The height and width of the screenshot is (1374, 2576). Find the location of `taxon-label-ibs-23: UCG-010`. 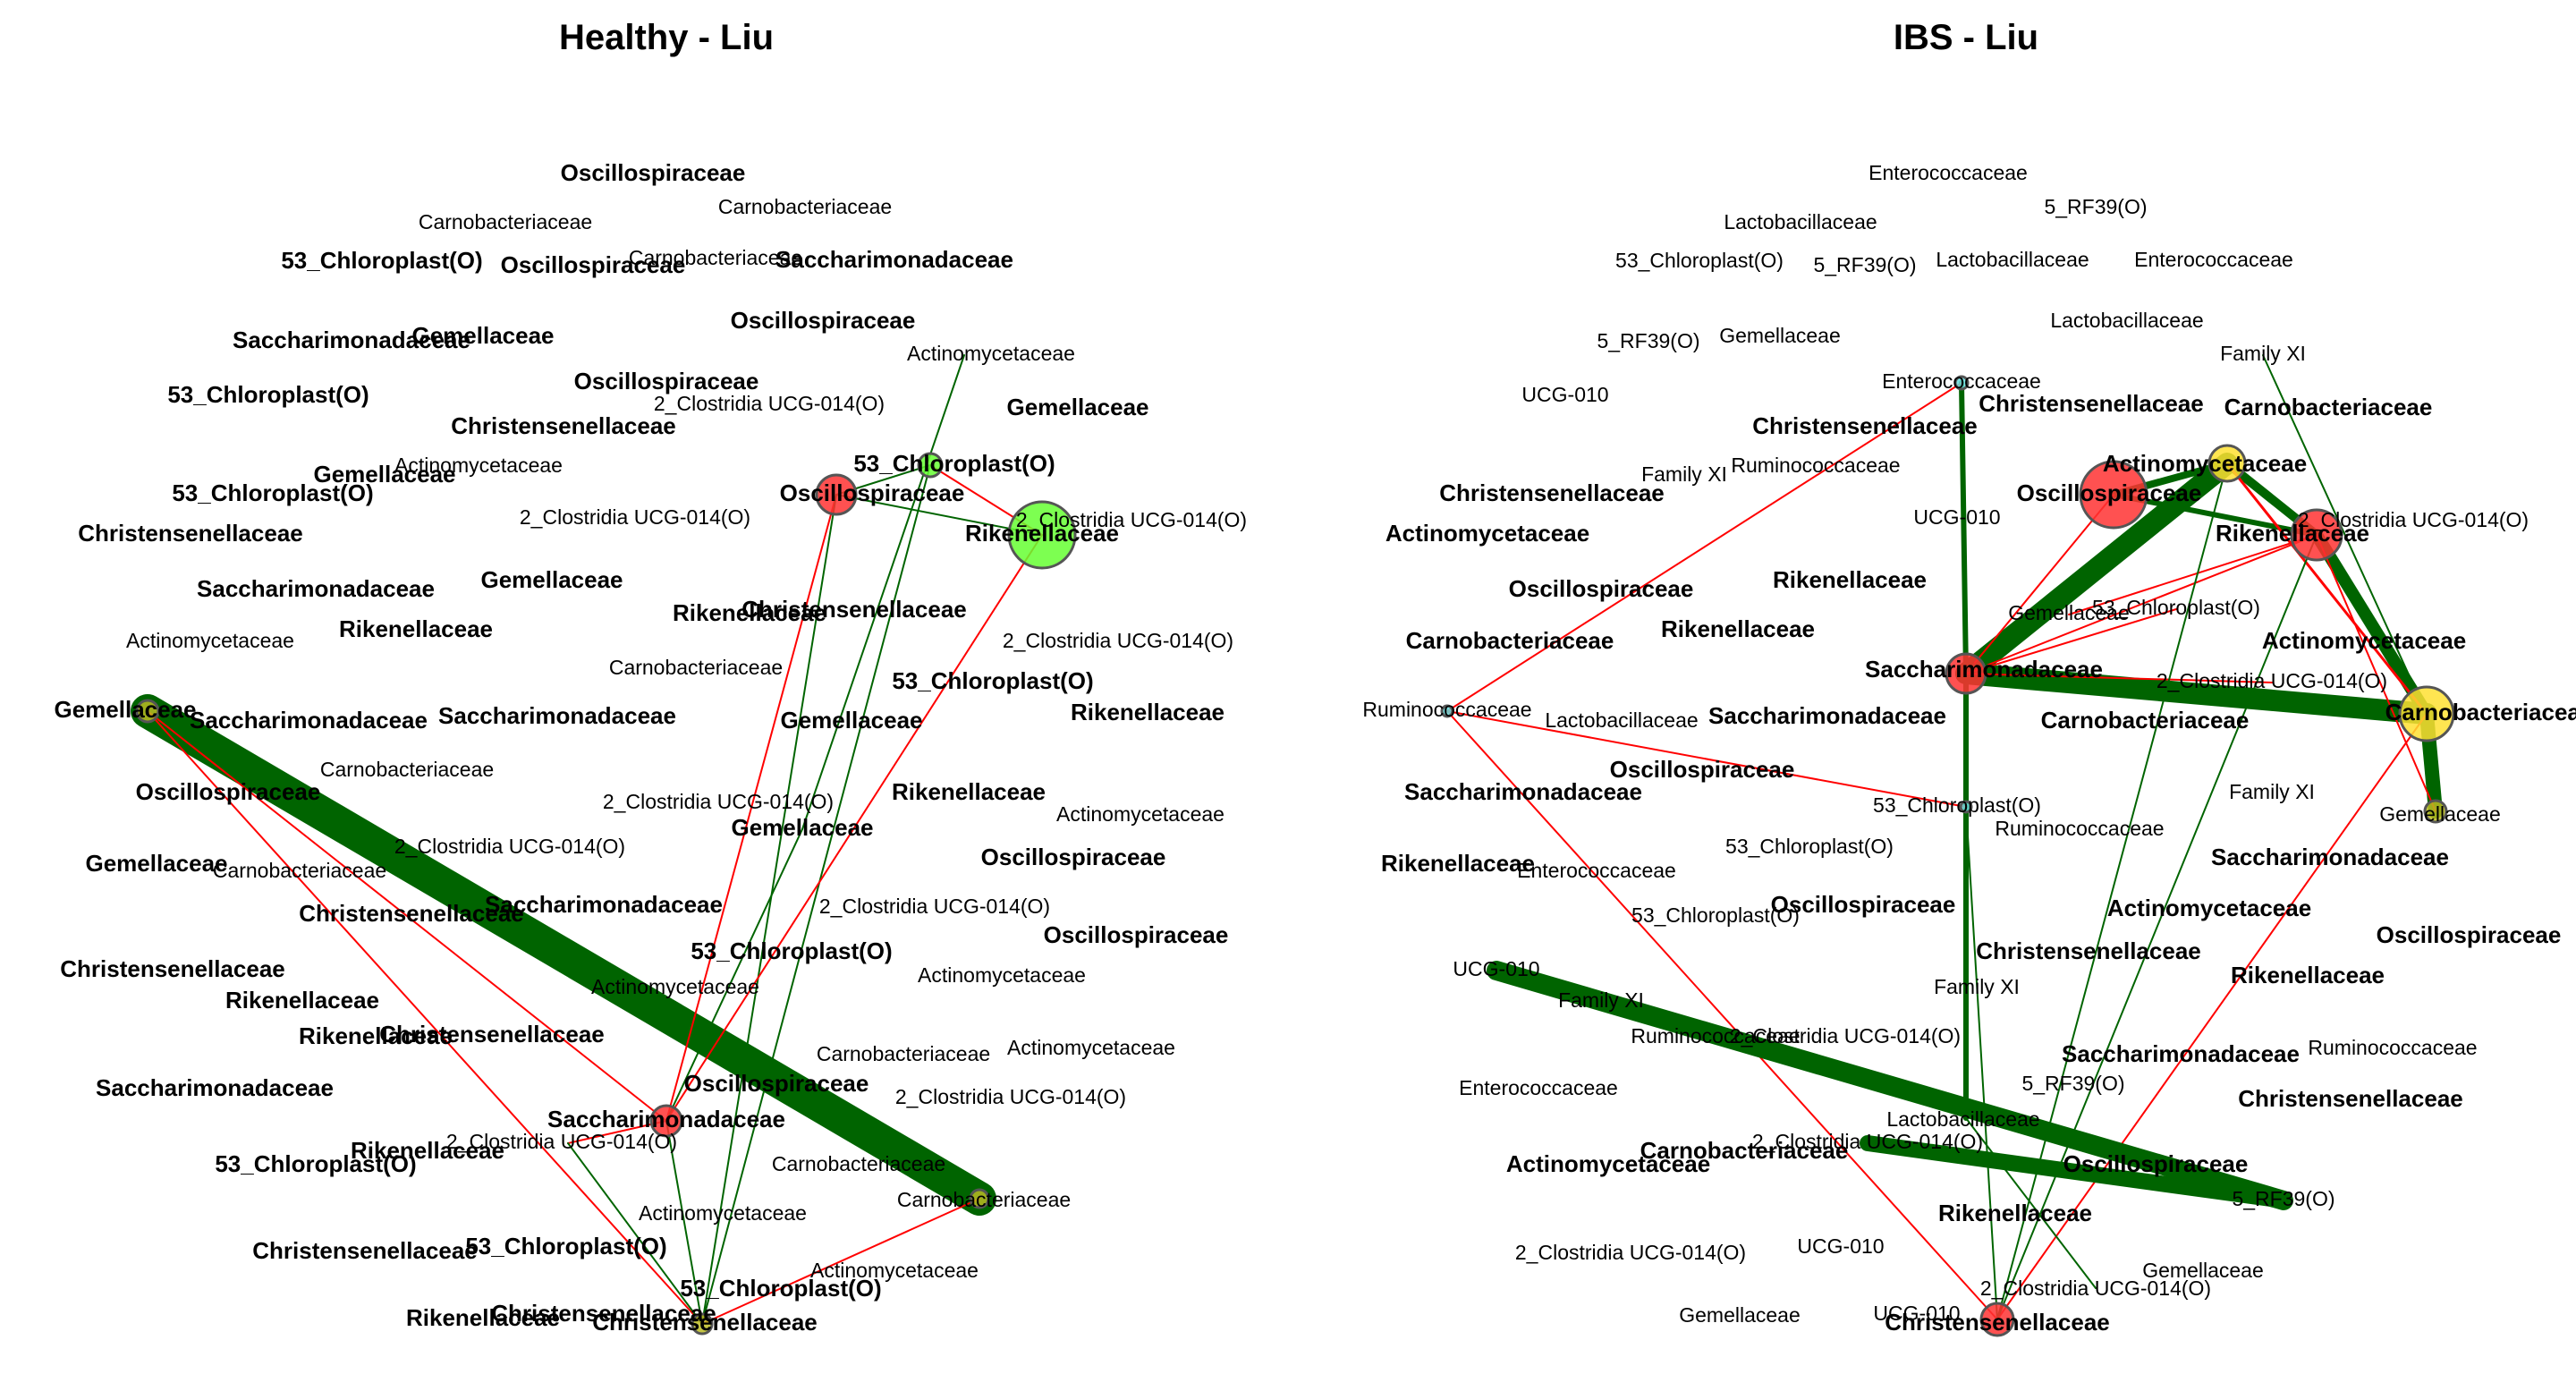

taxon-label-ibs-23: UCG-010 is located at coordinates (1956, 517).